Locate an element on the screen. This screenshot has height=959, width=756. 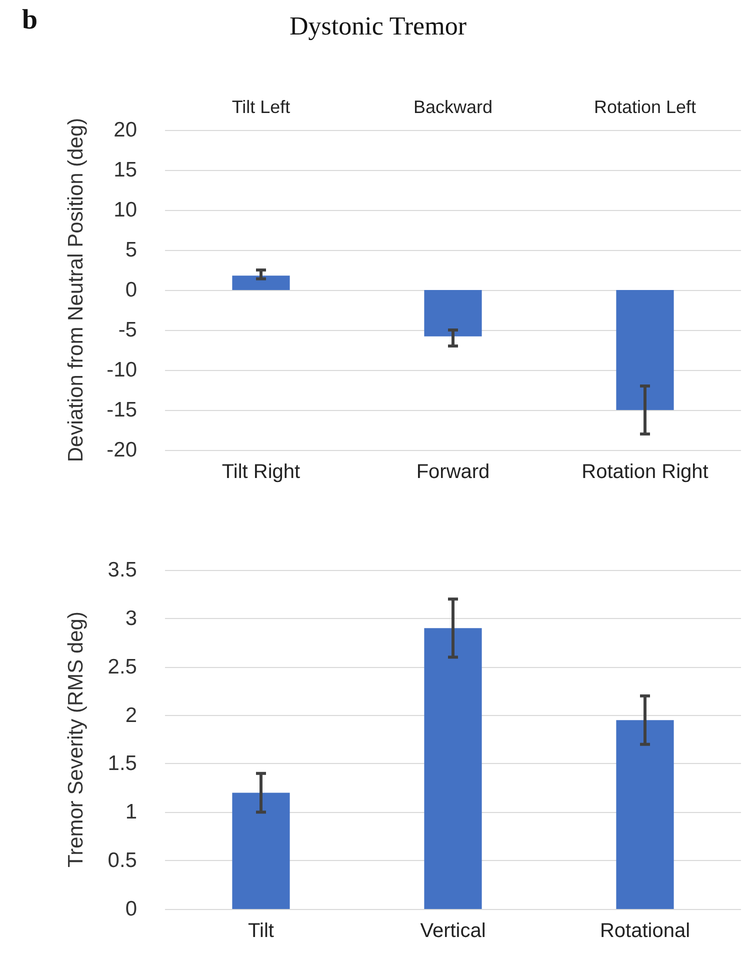
x-tick-label: Rotation Right is located at coordinates (645, 472).